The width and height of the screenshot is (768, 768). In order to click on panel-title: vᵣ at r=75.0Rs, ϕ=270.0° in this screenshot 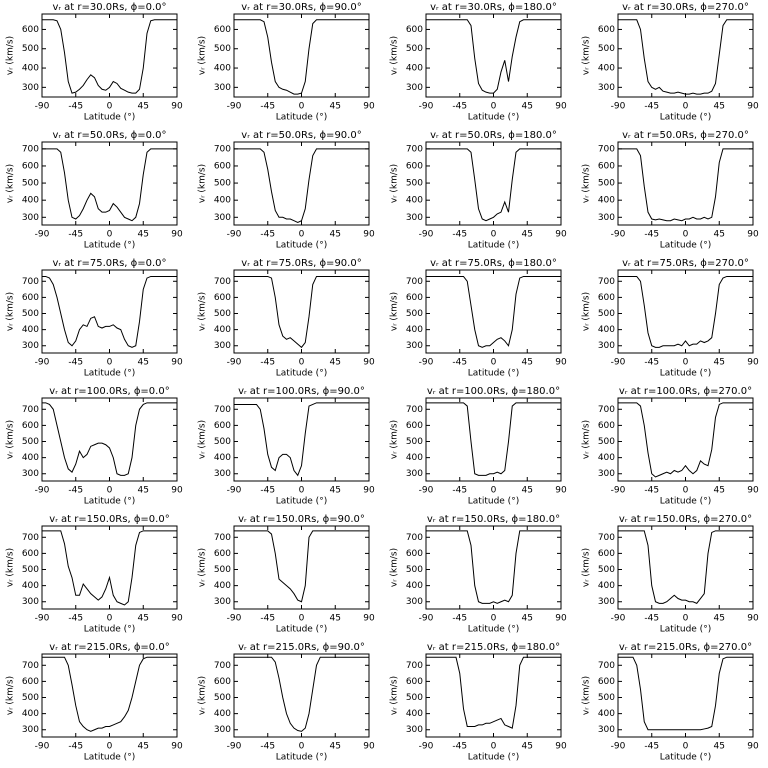, I will do `click(685, 263)`.